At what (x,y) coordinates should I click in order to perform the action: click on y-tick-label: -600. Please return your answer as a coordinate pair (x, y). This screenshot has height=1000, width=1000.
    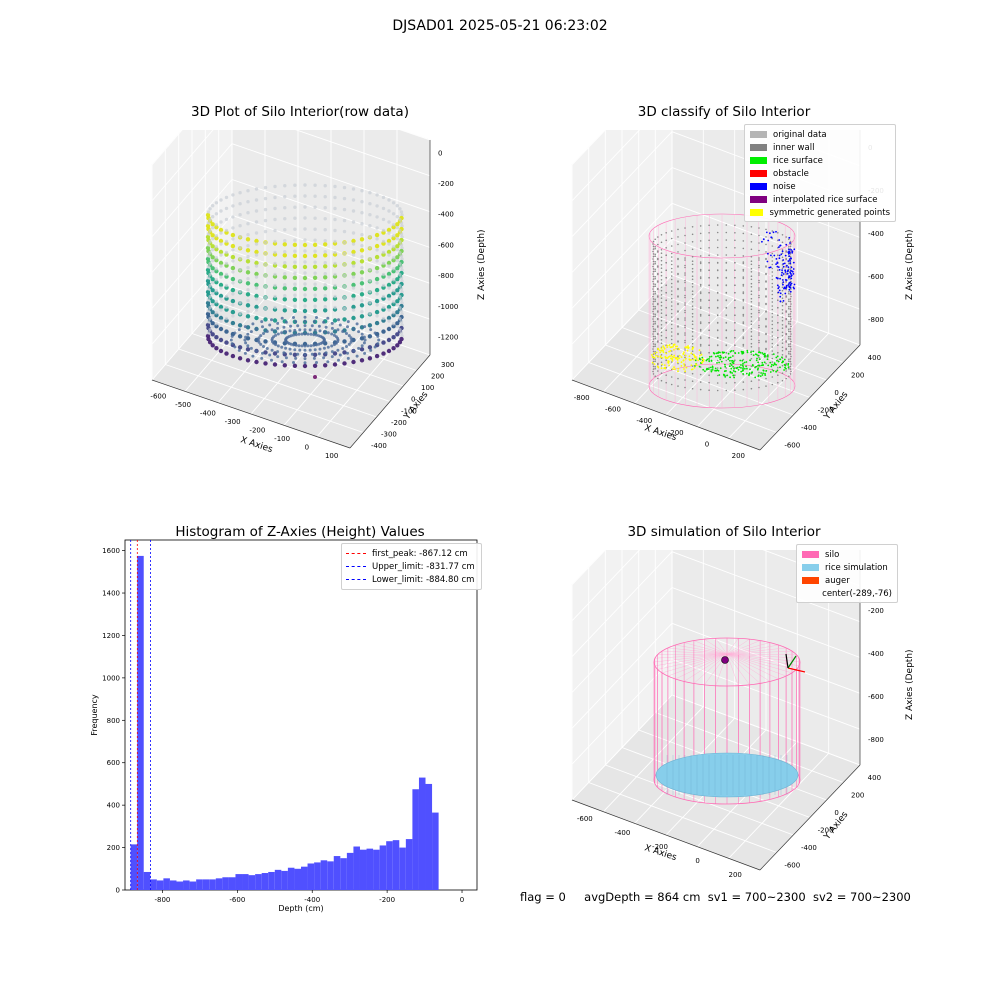
    Looking at the image, I should click on (792, 445).